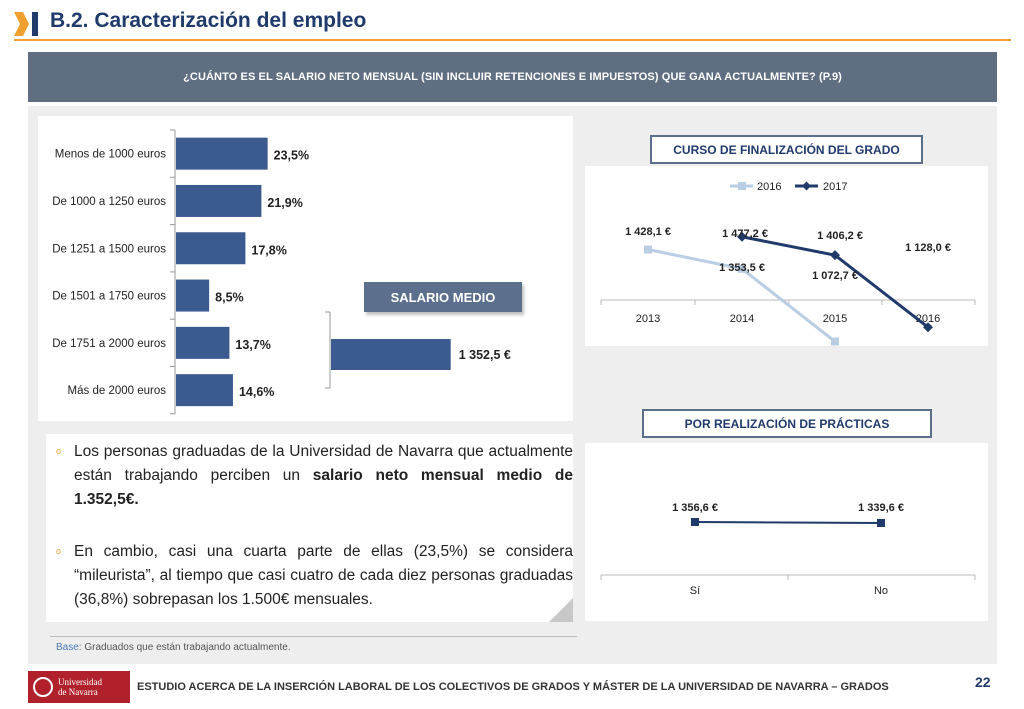 The width and height of the screenshot is (1024, 709). What do you see at coordinates (769, 187) in the screenshot?
I see `legend-label: 2016` at bounding box center [769, 187].